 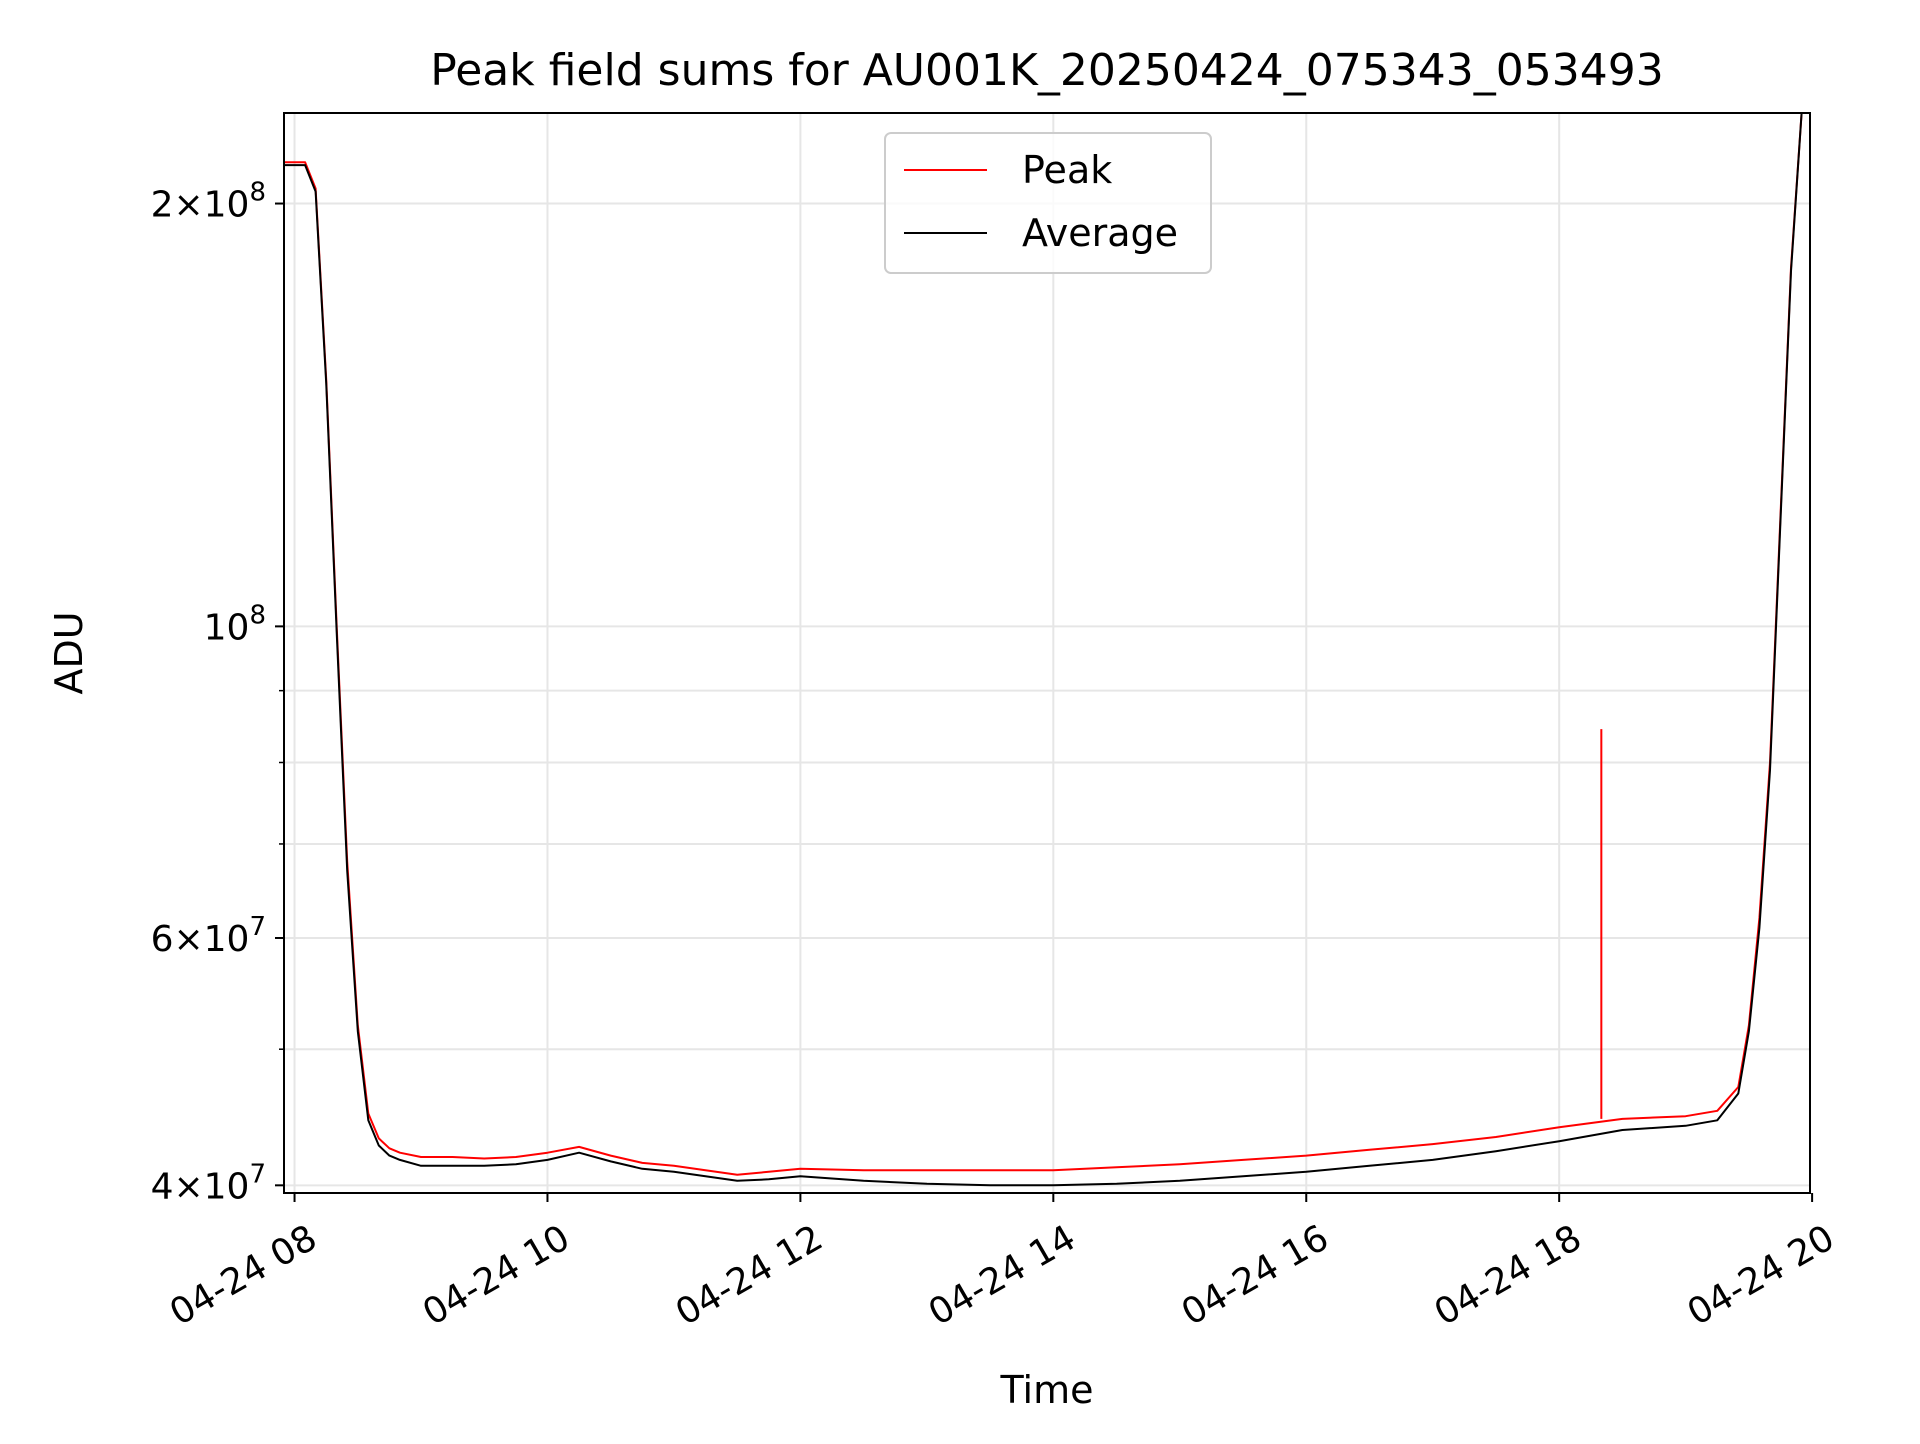 I want to click on legend-box, so click(x=1048, y=203).